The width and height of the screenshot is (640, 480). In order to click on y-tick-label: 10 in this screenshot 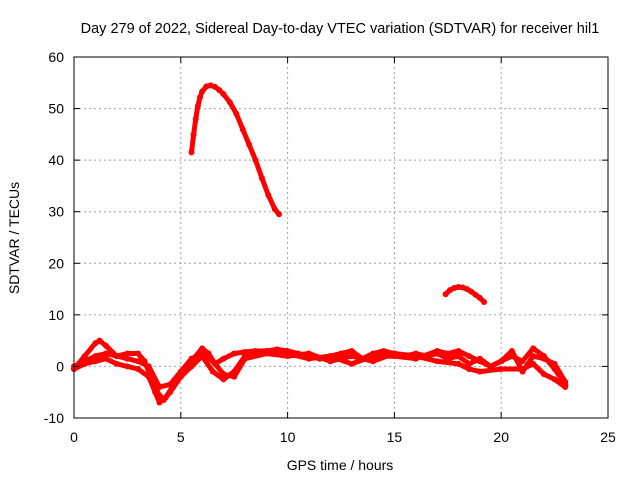, I will do `click(56, 315)`.